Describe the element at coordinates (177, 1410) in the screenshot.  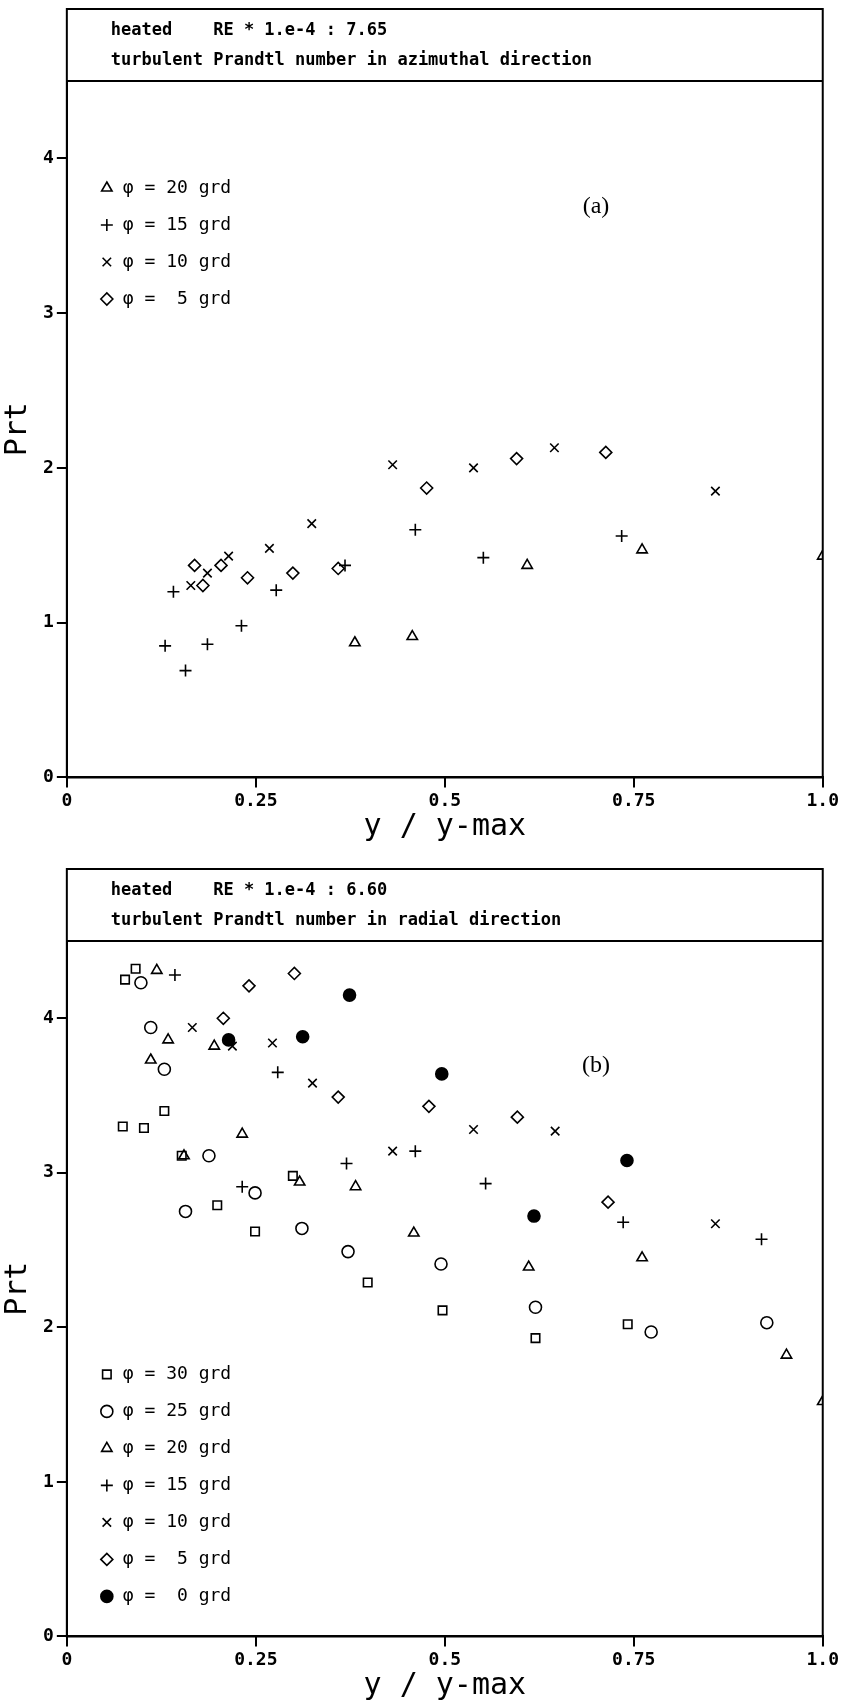
I see `legend-label: φ = 25 grd` at that location.